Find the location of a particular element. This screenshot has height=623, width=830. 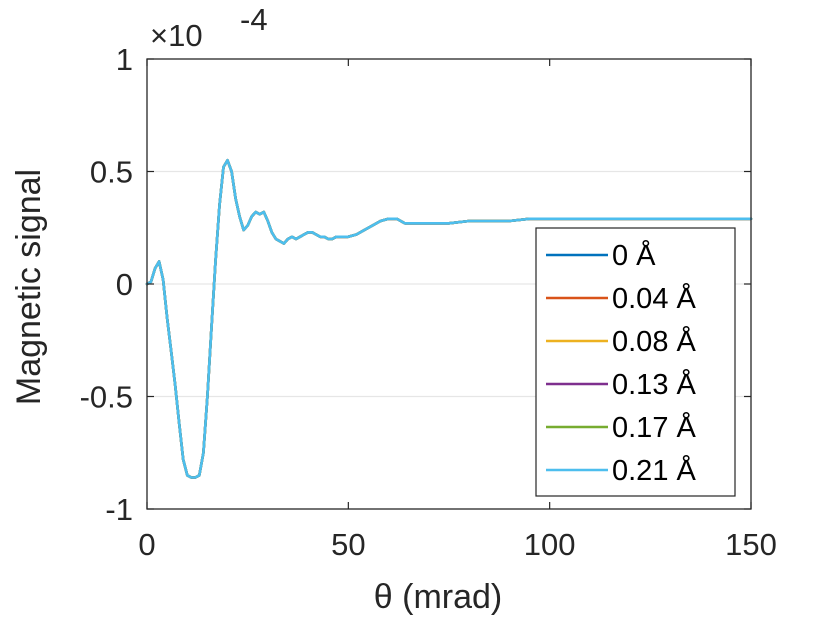

x-tick-label: 150 is located at coordinates (751, 544).